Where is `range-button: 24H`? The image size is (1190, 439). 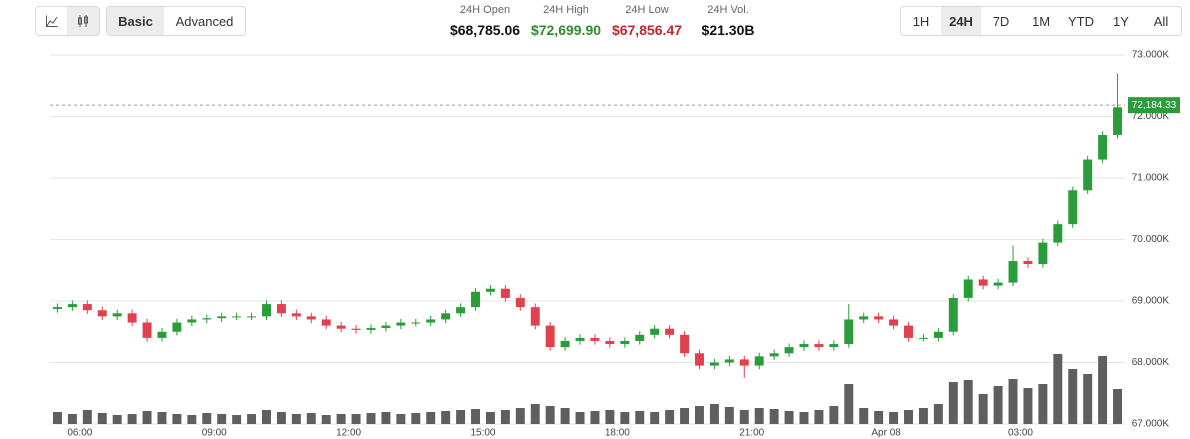 range-button: 24H is located at coordinates (961, 21).